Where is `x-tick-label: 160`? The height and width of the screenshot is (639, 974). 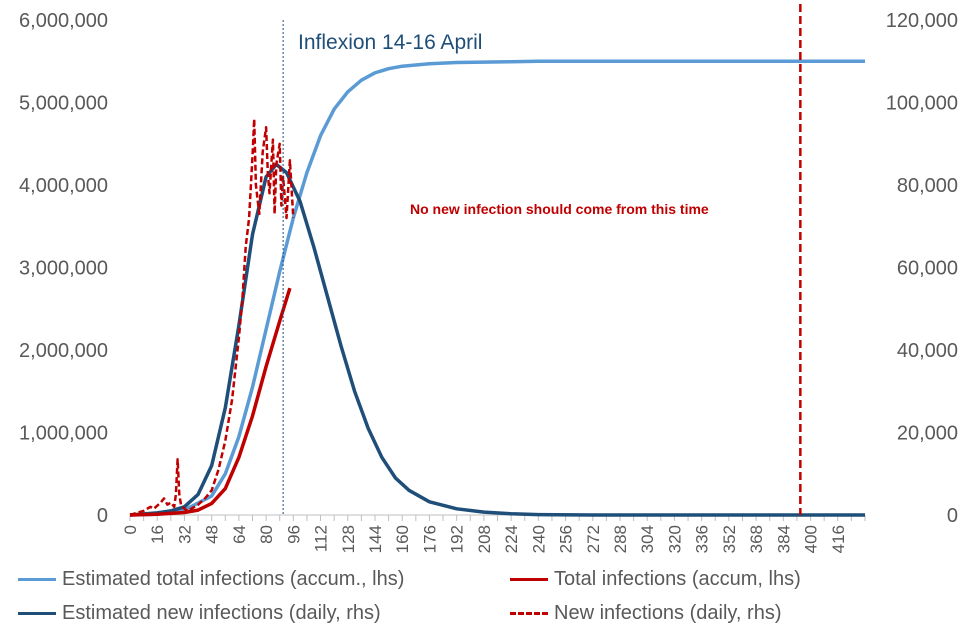
x-tick-label: 160 is located at coordinates (402, 539).